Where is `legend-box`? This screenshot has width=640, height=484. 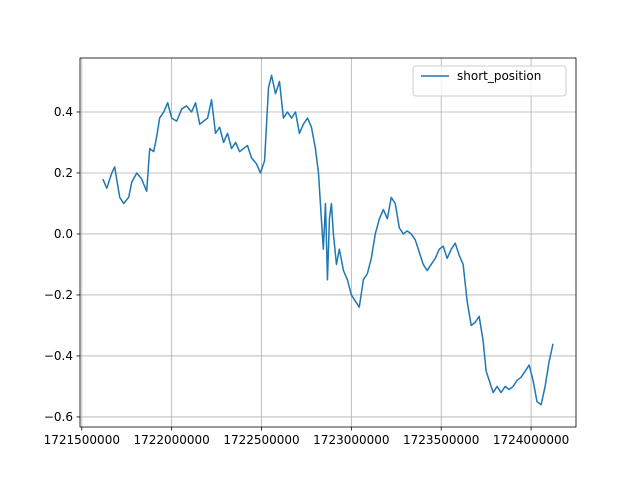
legend-box is located at coordinates (489, 81).